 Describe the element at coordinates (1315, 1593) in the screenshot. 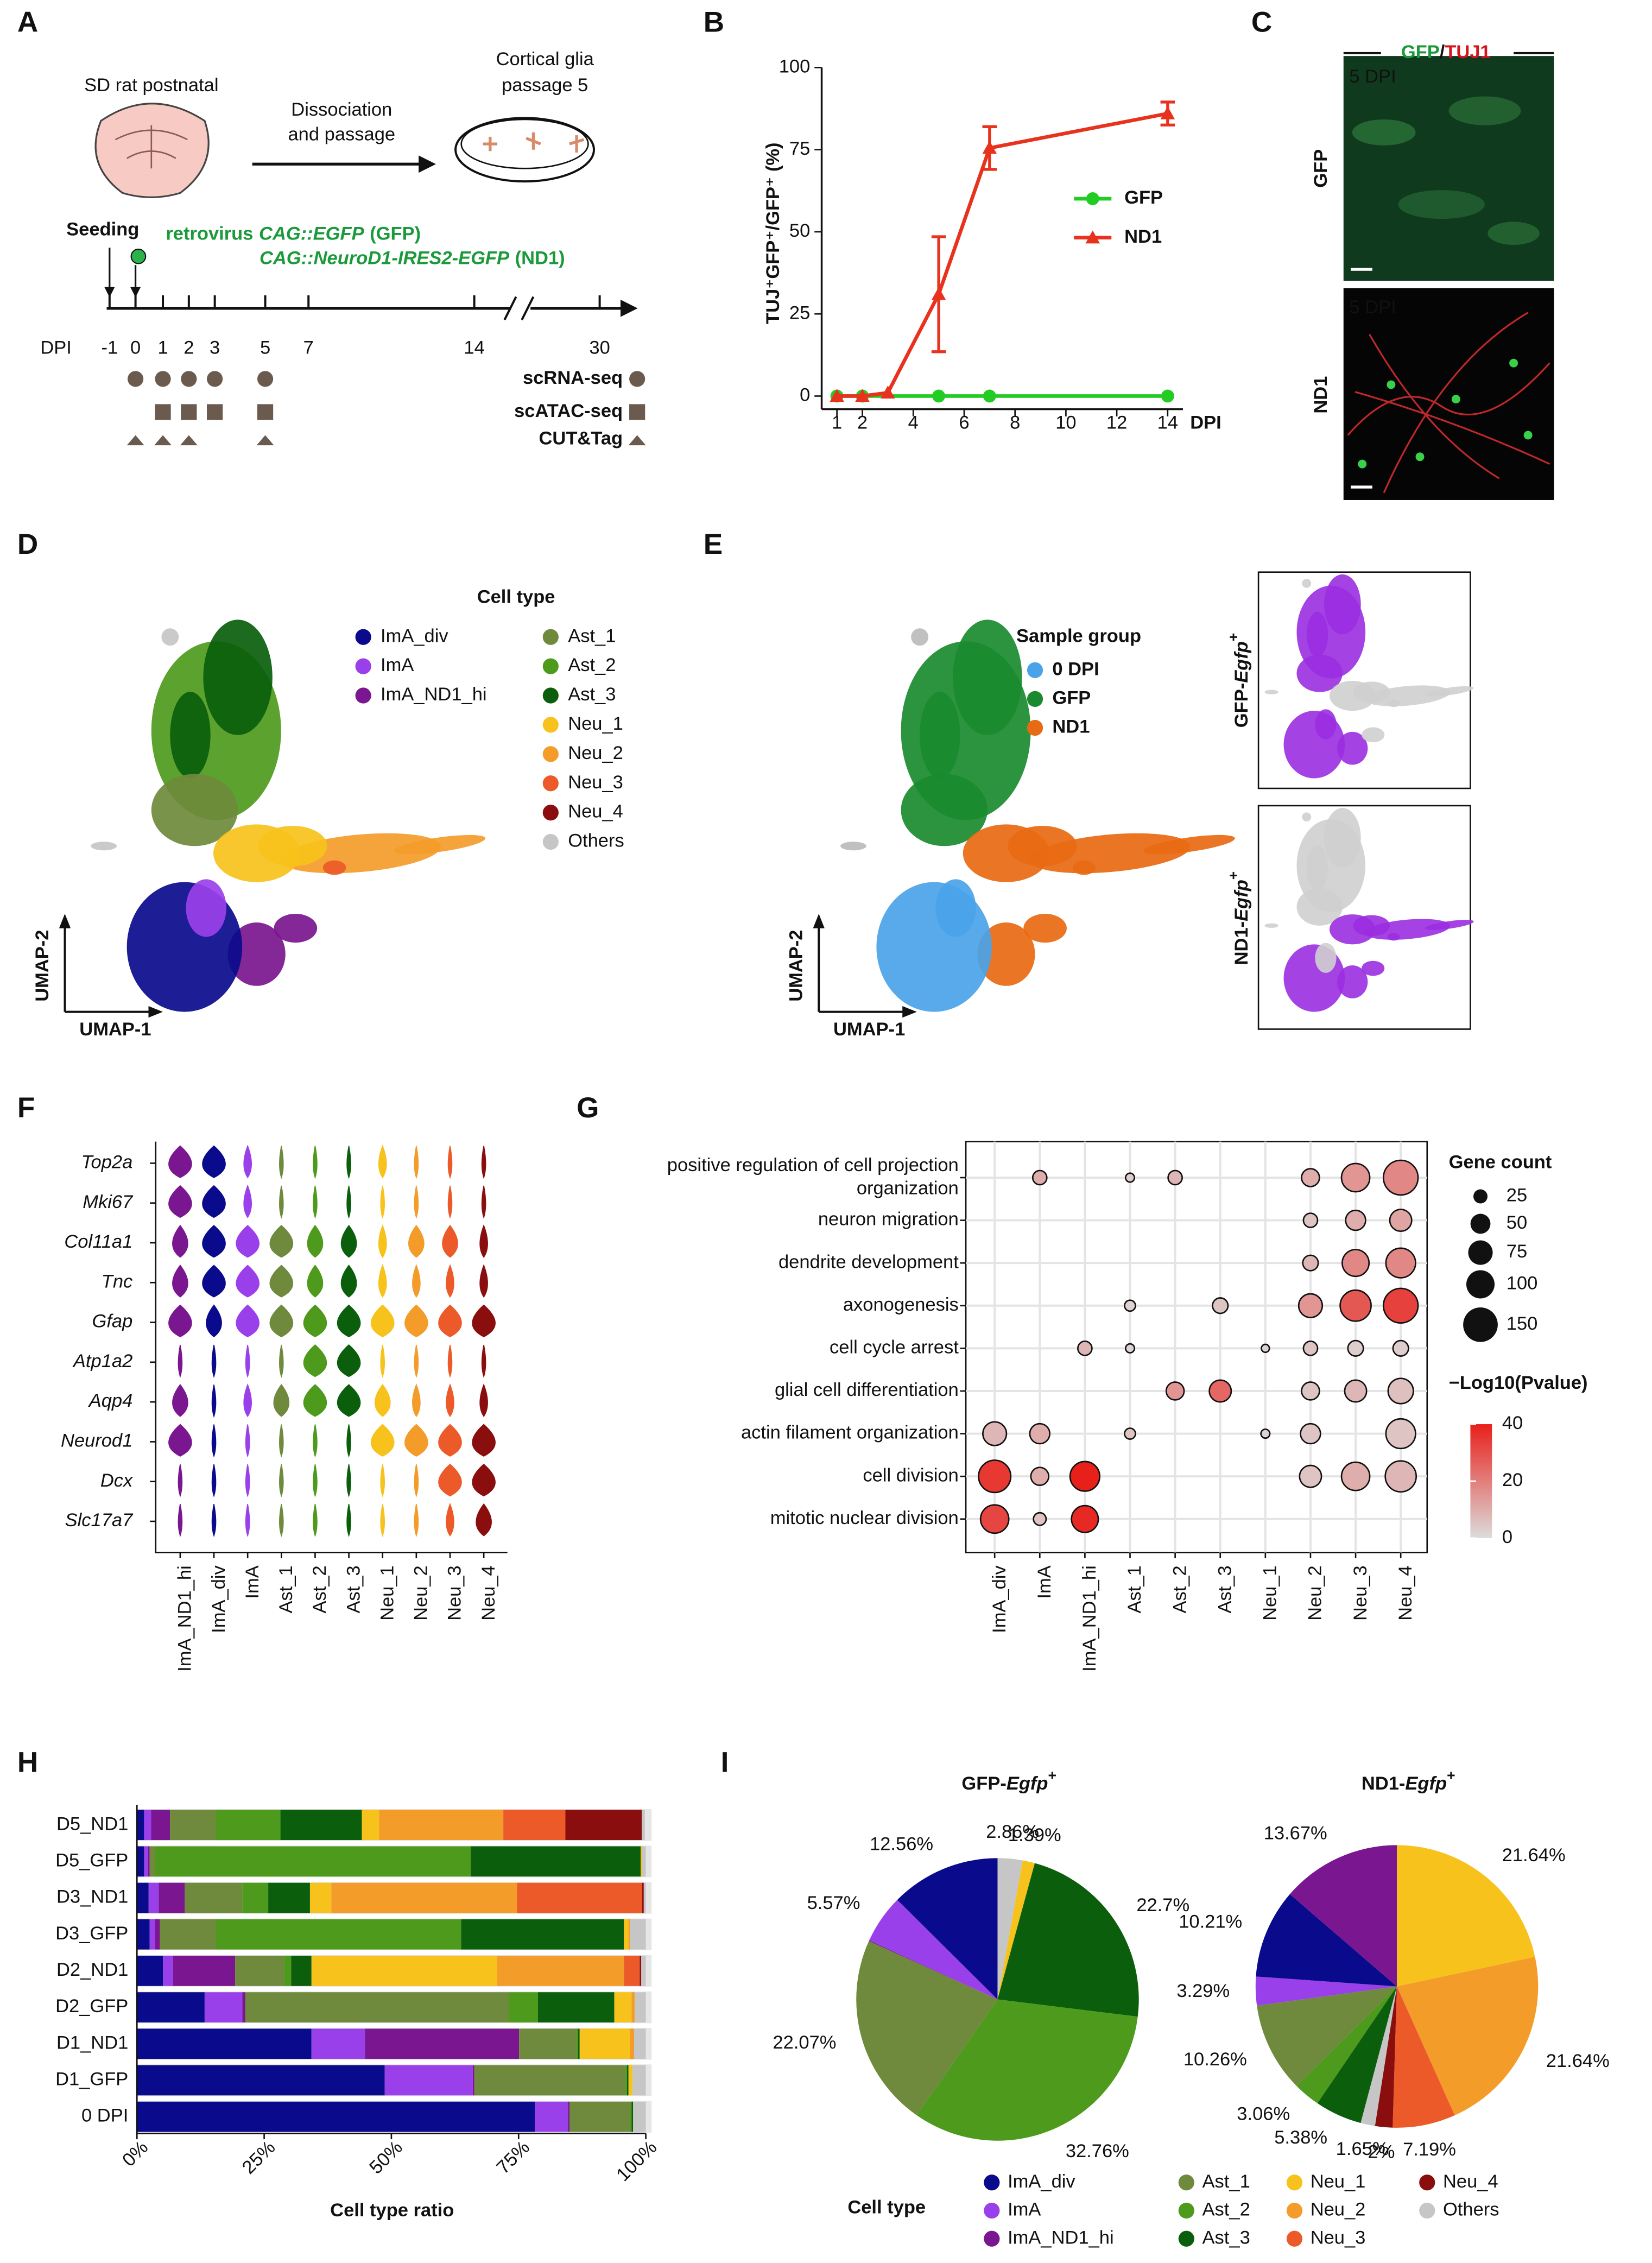

I see `x-tick-label: Neu_2` at that location.